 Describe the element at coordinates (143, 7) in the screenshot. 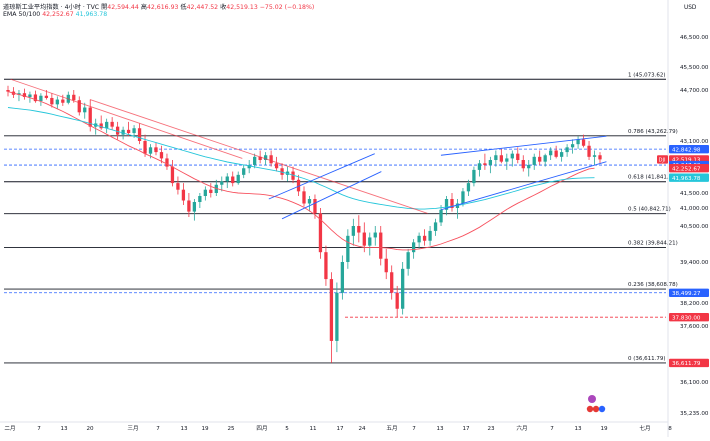

I see `high-label: 高` at that location.